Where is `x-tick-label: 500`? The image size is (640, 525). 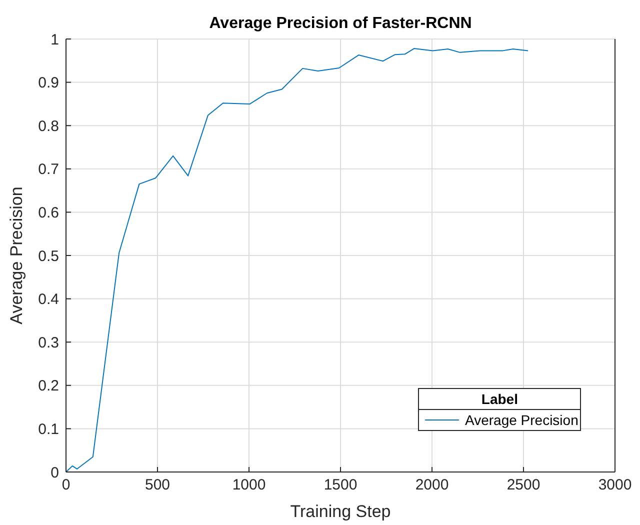
x-tick-label: 500 is located at coordinates (157, 485).